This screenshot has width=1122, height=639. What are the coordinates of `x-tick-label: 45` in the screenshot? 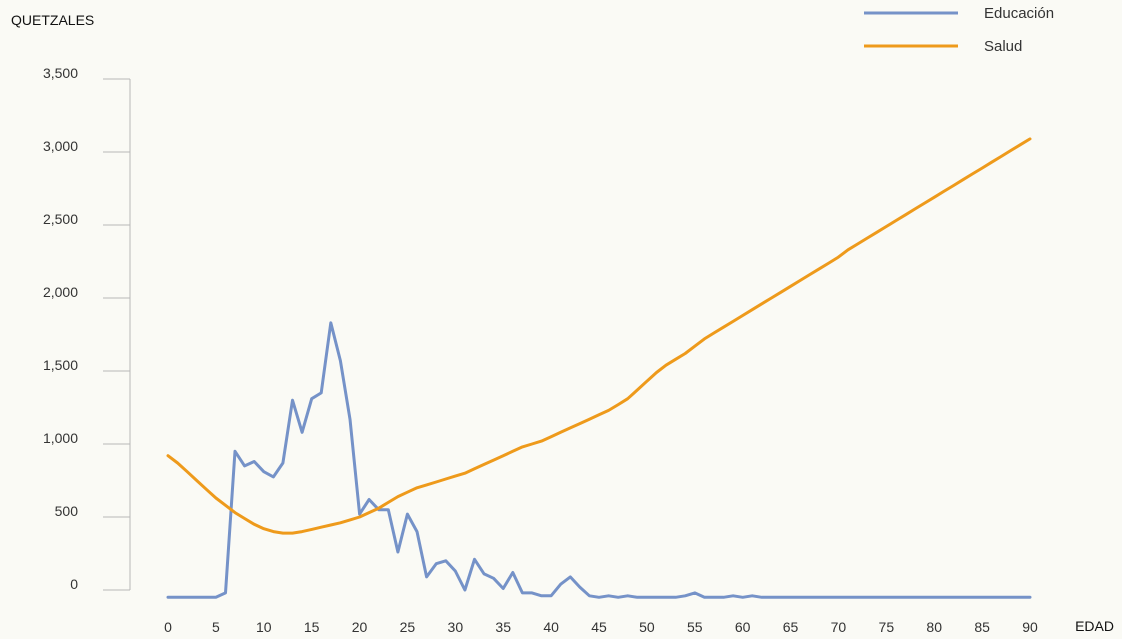 It's located at (599, 627).